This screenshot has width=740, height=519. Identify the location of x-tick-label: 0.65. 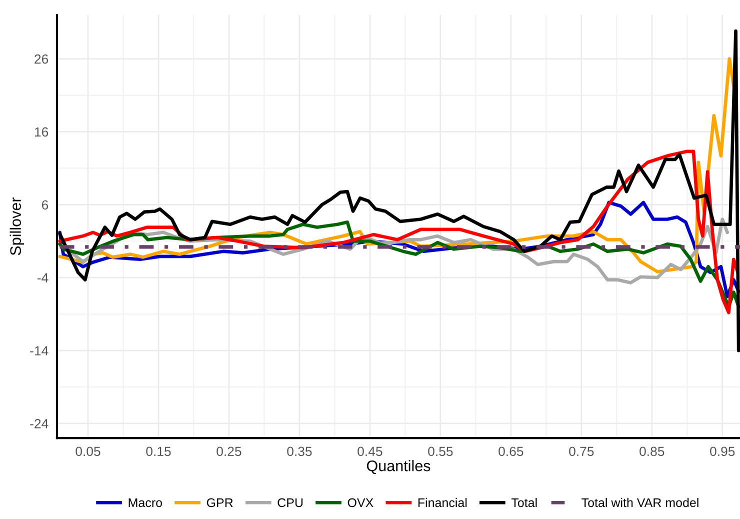
(511, 451).